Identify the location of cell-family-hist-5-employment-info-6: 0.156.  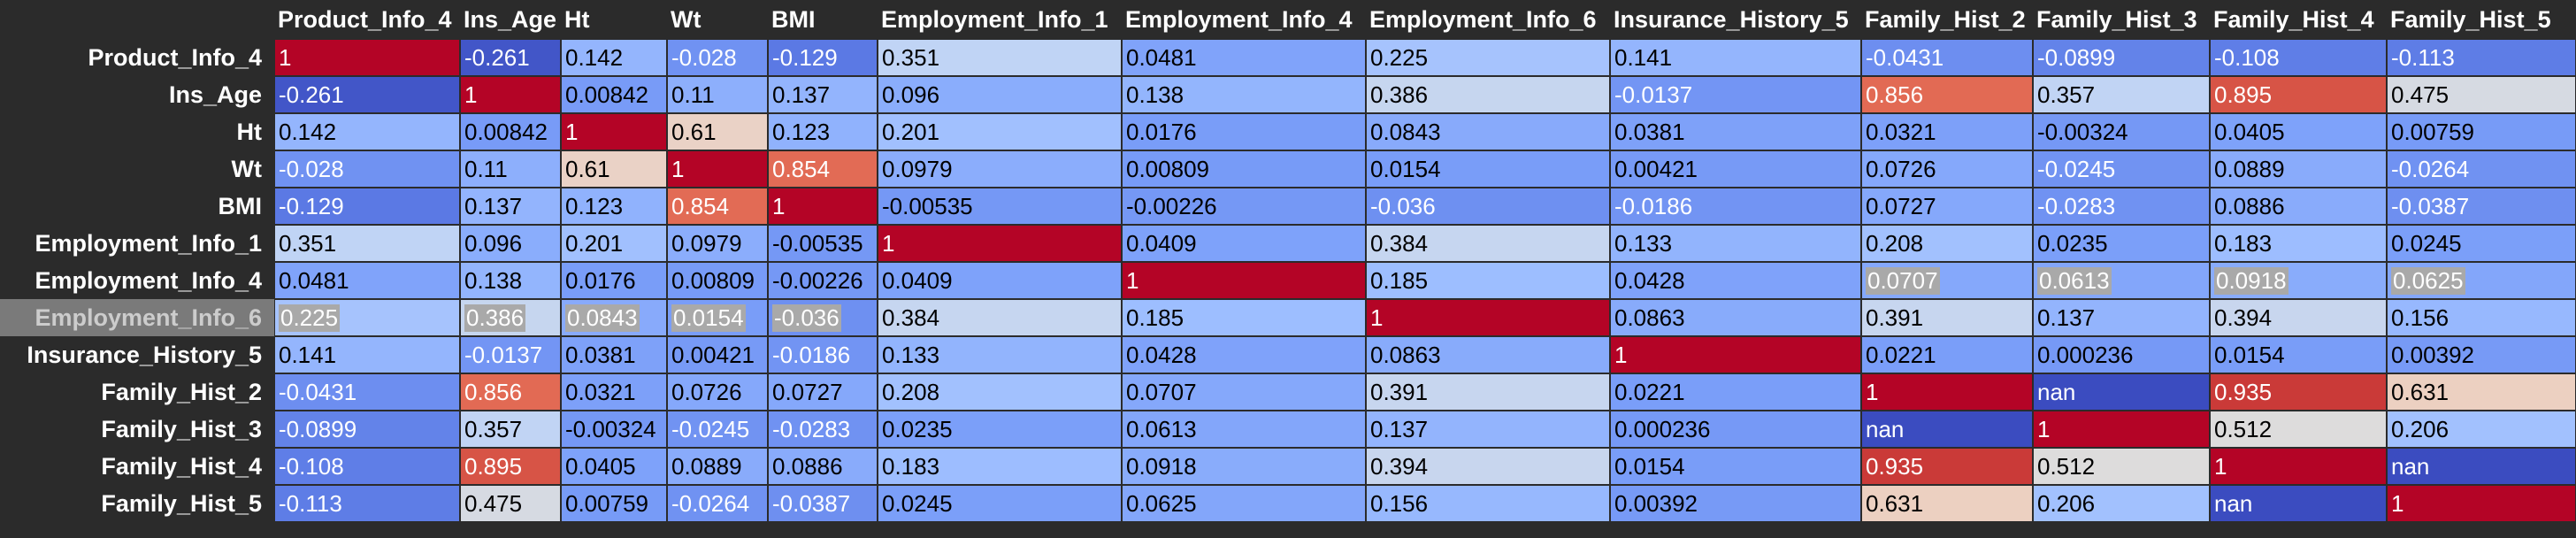
(1488, 503).